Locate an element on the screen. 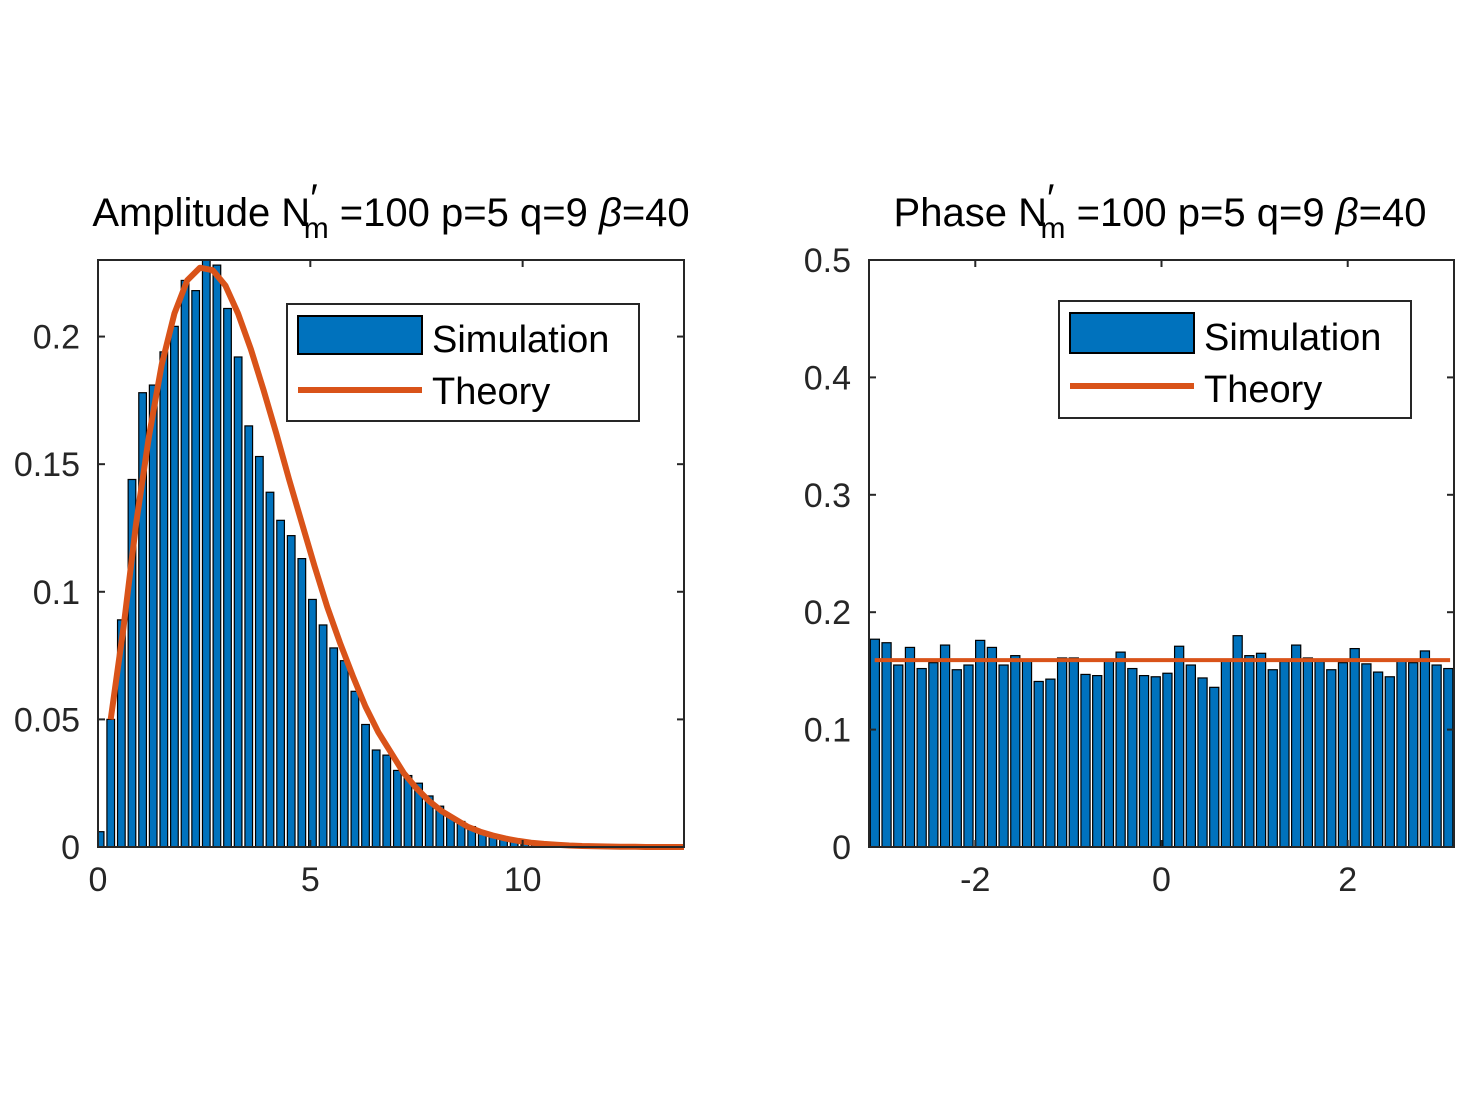  phase-legend-simulation-swatch is located at coordinates (1132, 333).